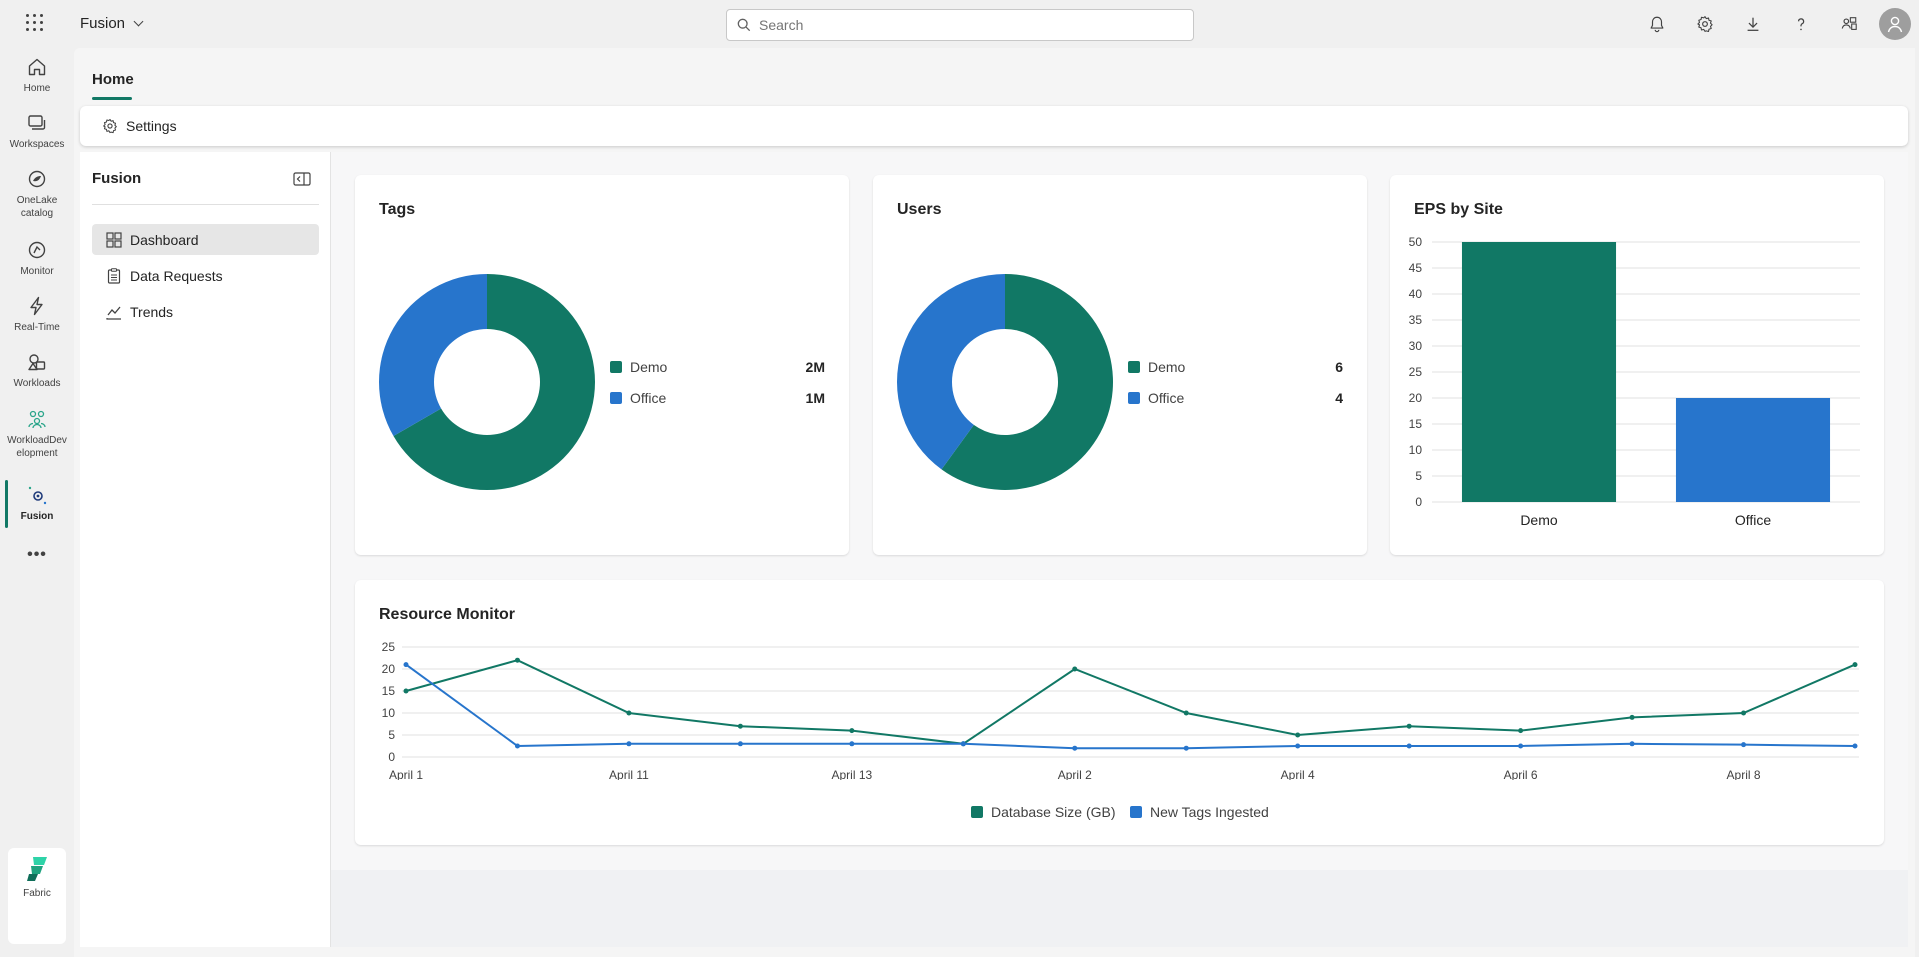 This screenshot has height=957, width=1919. What do you see at coordinates (1130, 702) in the screenshot?
I see `series-line-database-size` at bounding box center [1130, 702].